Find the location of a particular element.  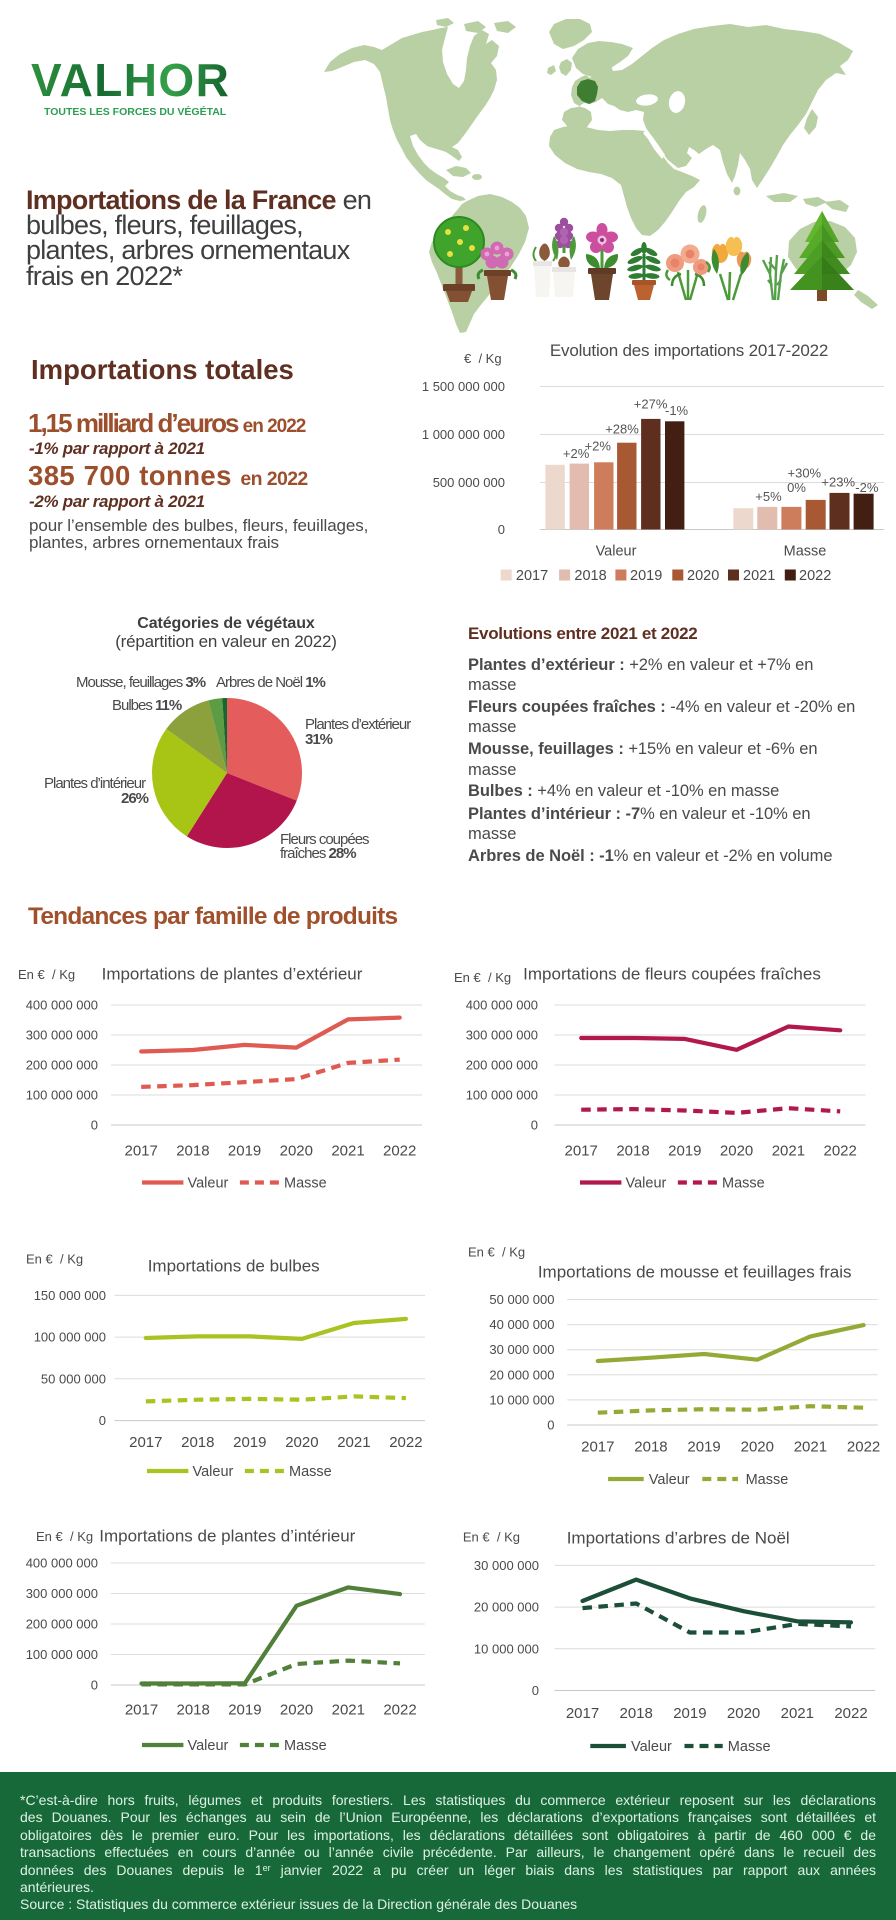

svg-text: Importations d’arbres de Noël is located at coordinates (678, 1538).